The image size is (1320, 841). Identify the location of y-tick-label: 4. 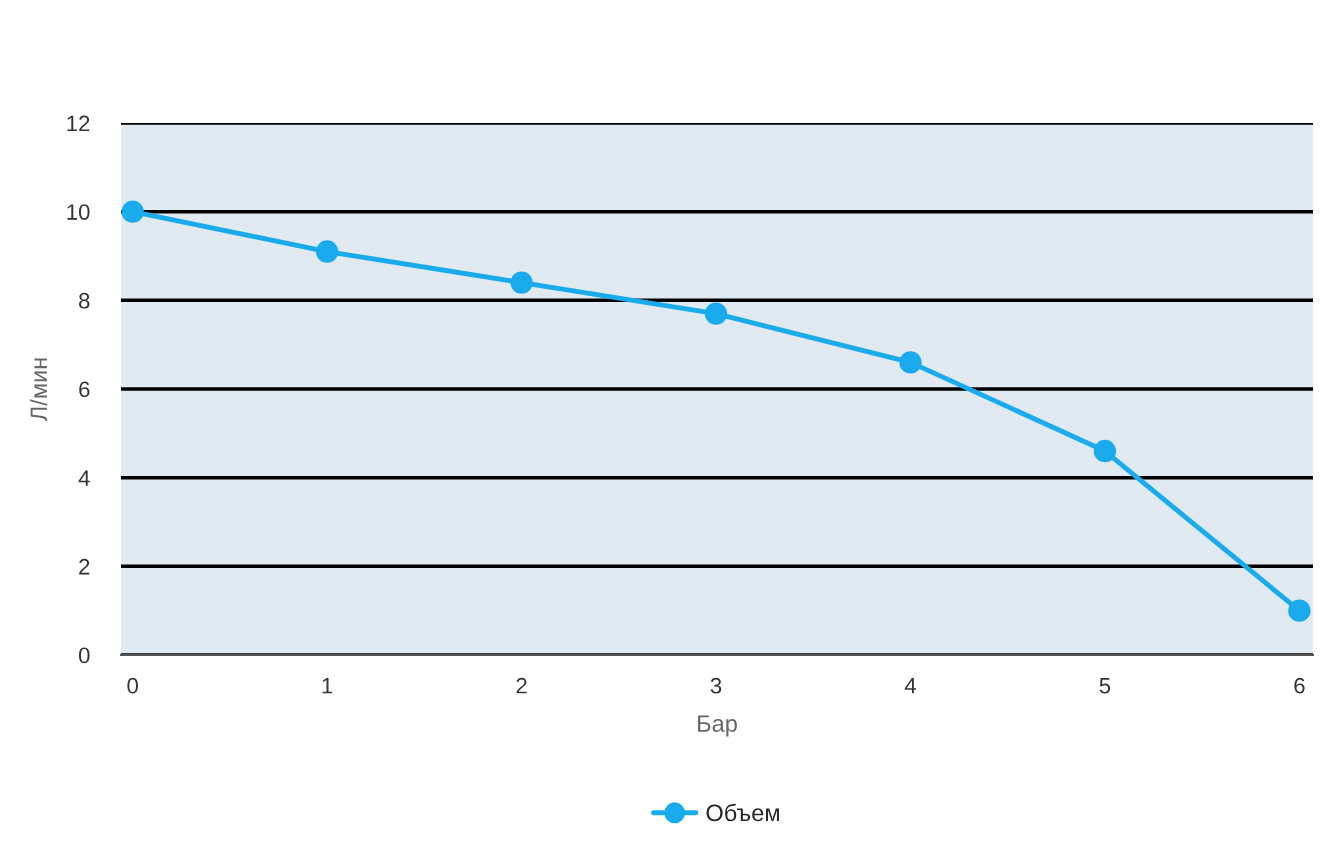
(84, 478).